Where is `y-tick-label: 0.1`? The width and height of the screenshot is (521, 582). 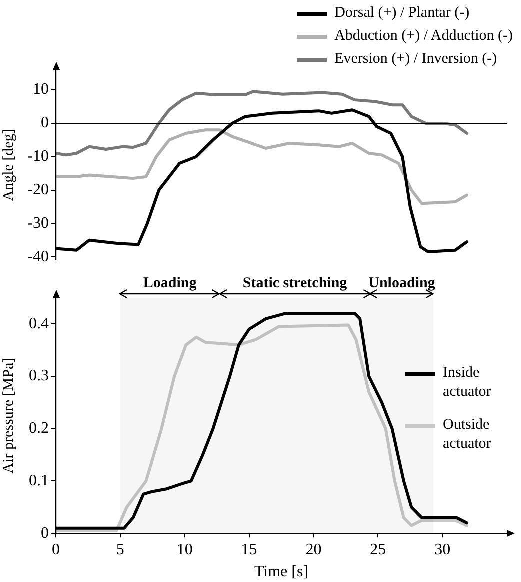 y-tick-label: 0.1 is located at coordinates (39, 481).